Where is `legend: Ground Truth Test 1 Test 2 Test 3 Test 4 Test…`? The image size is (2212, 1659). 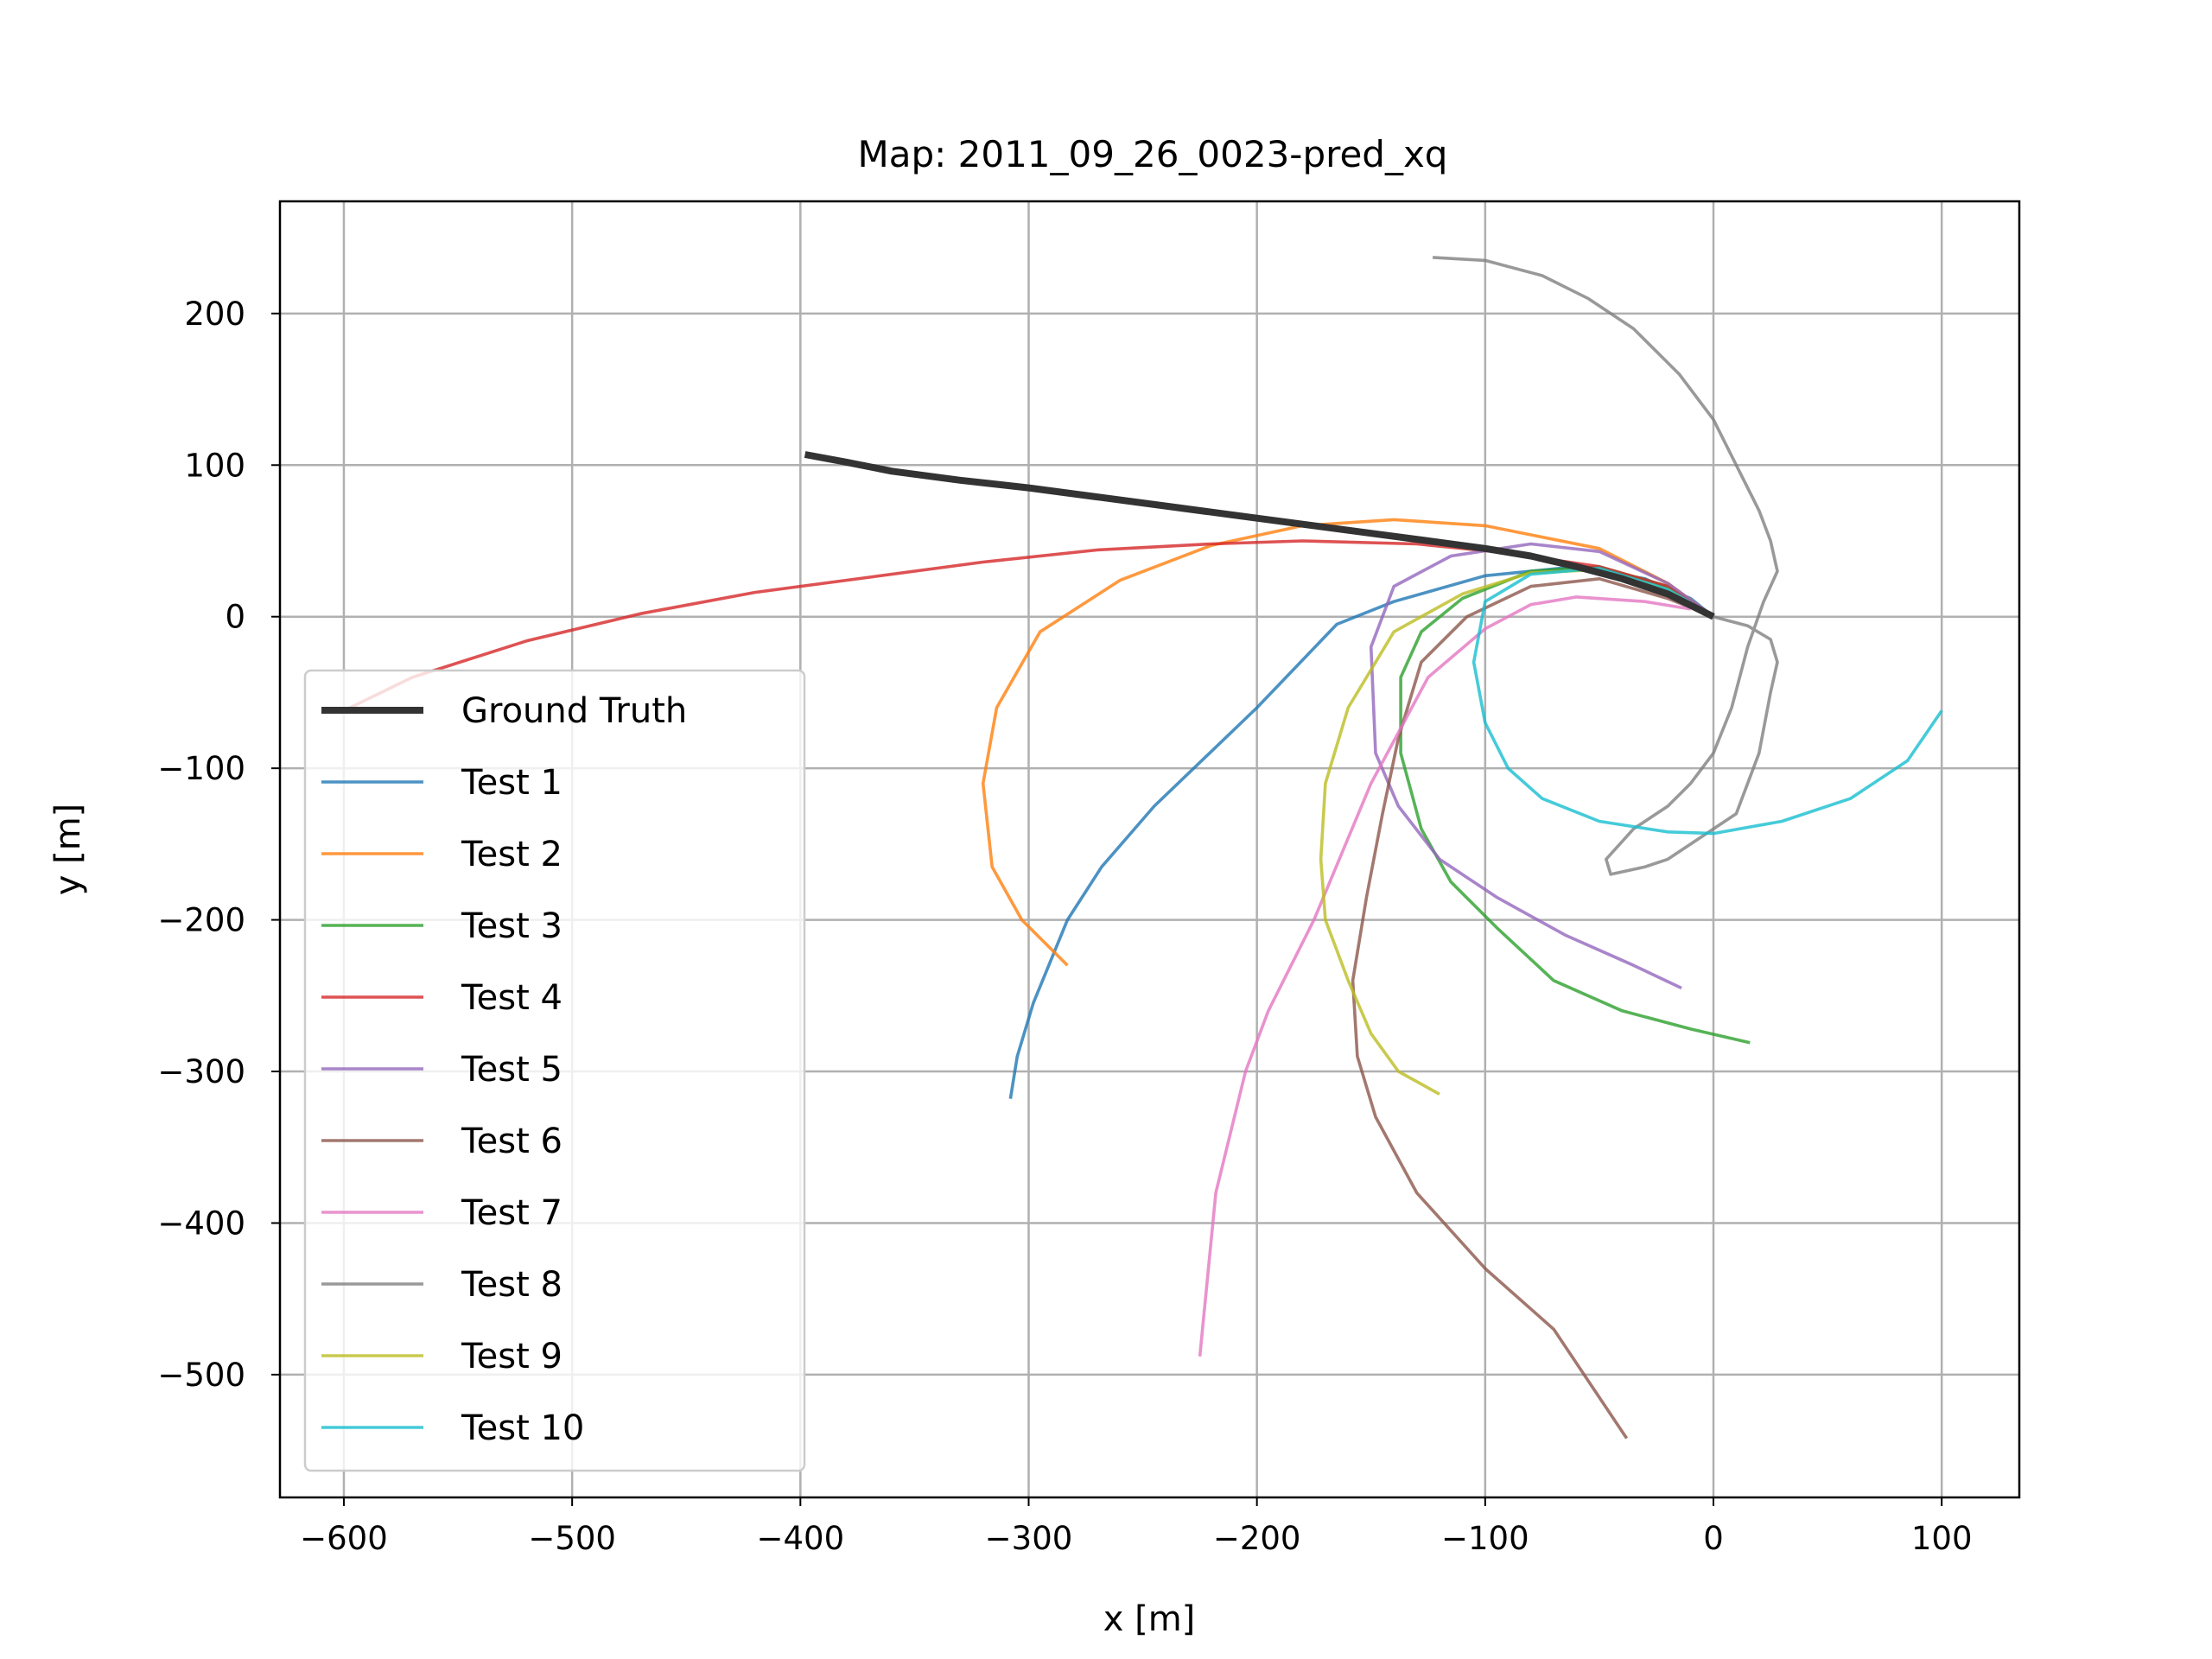
legend: Ground Truth Test 1 Test 2 Test 3 Test 4 Test… is located at coordinates (554, 1070).